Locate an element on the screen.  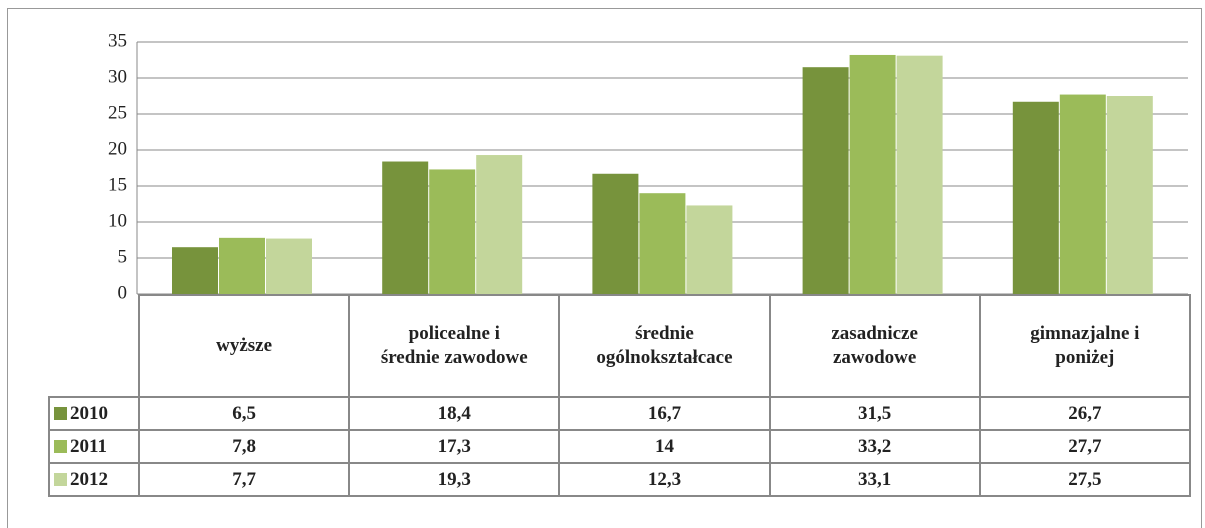
category-cell: policealne i średnie zawodowe is located at coordinates (454, 346).